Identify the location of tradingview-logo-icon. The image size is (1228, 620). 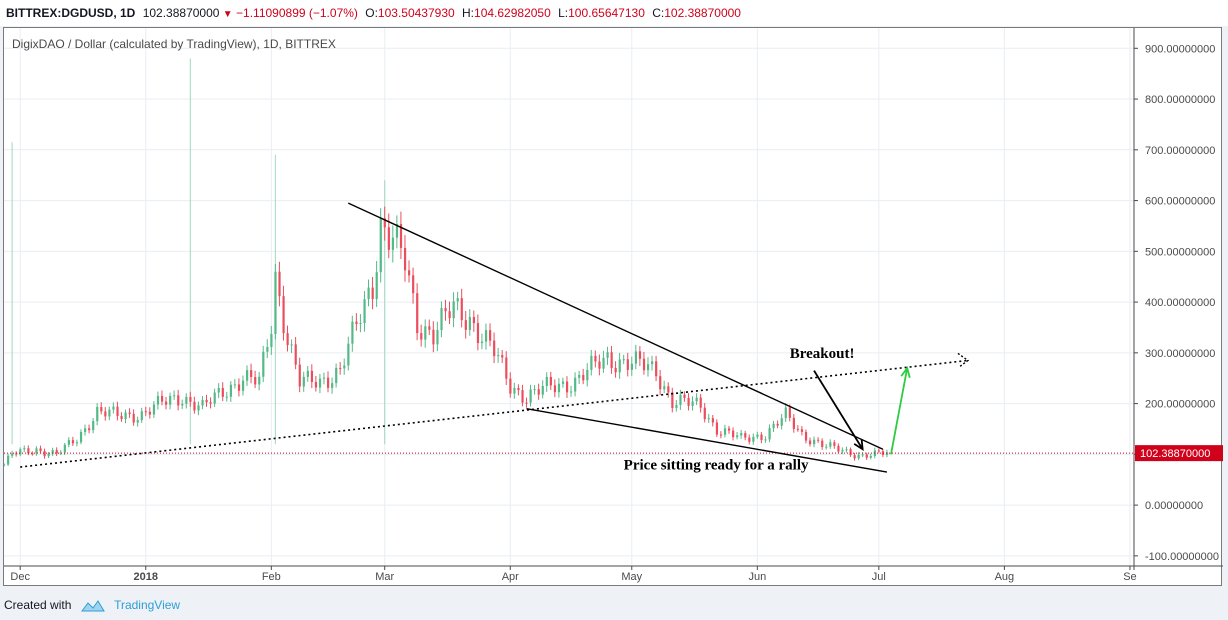
(92, 606).